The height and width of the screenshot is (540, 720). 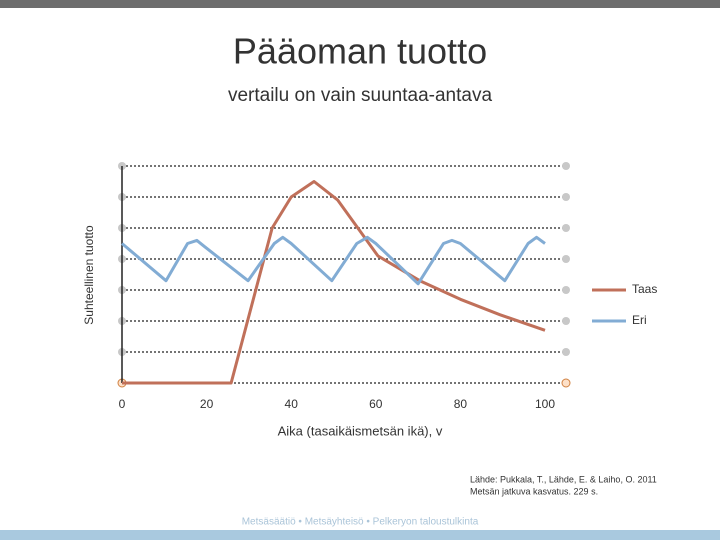 What do you see at coordinates (360, 535) in the screenshot?
I see `bottom-bar` at bounding box center [360, 535].